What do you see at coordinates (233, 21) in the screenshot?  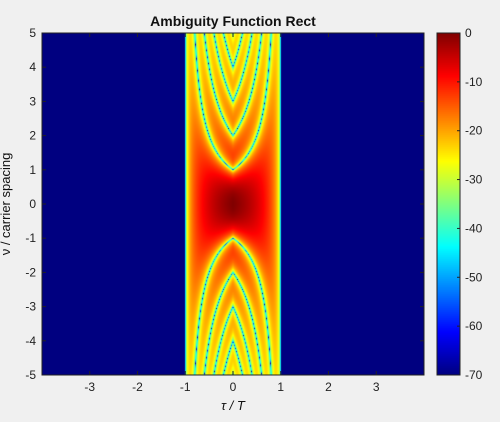 I see `chart-title: Ambiguity Function Rect` at bounding box center [233, 21].